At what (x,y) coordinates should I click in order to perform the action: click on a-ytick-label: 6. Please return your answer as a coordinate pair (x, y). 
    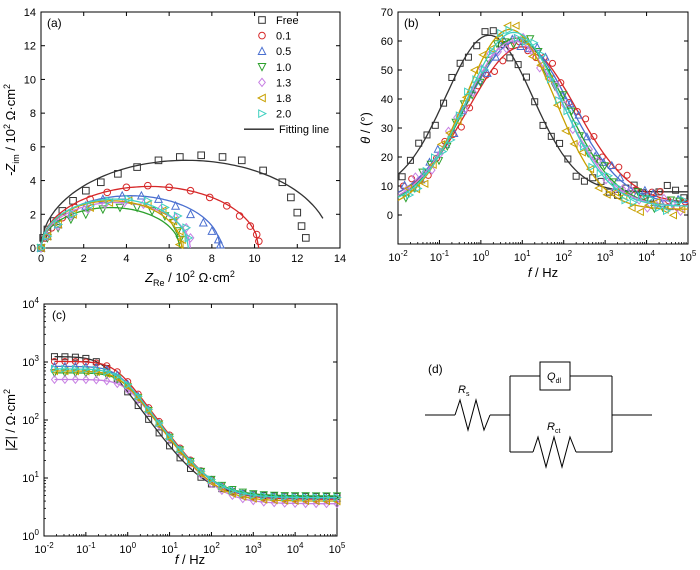
    Looking at the image, I should click on (33, 148).